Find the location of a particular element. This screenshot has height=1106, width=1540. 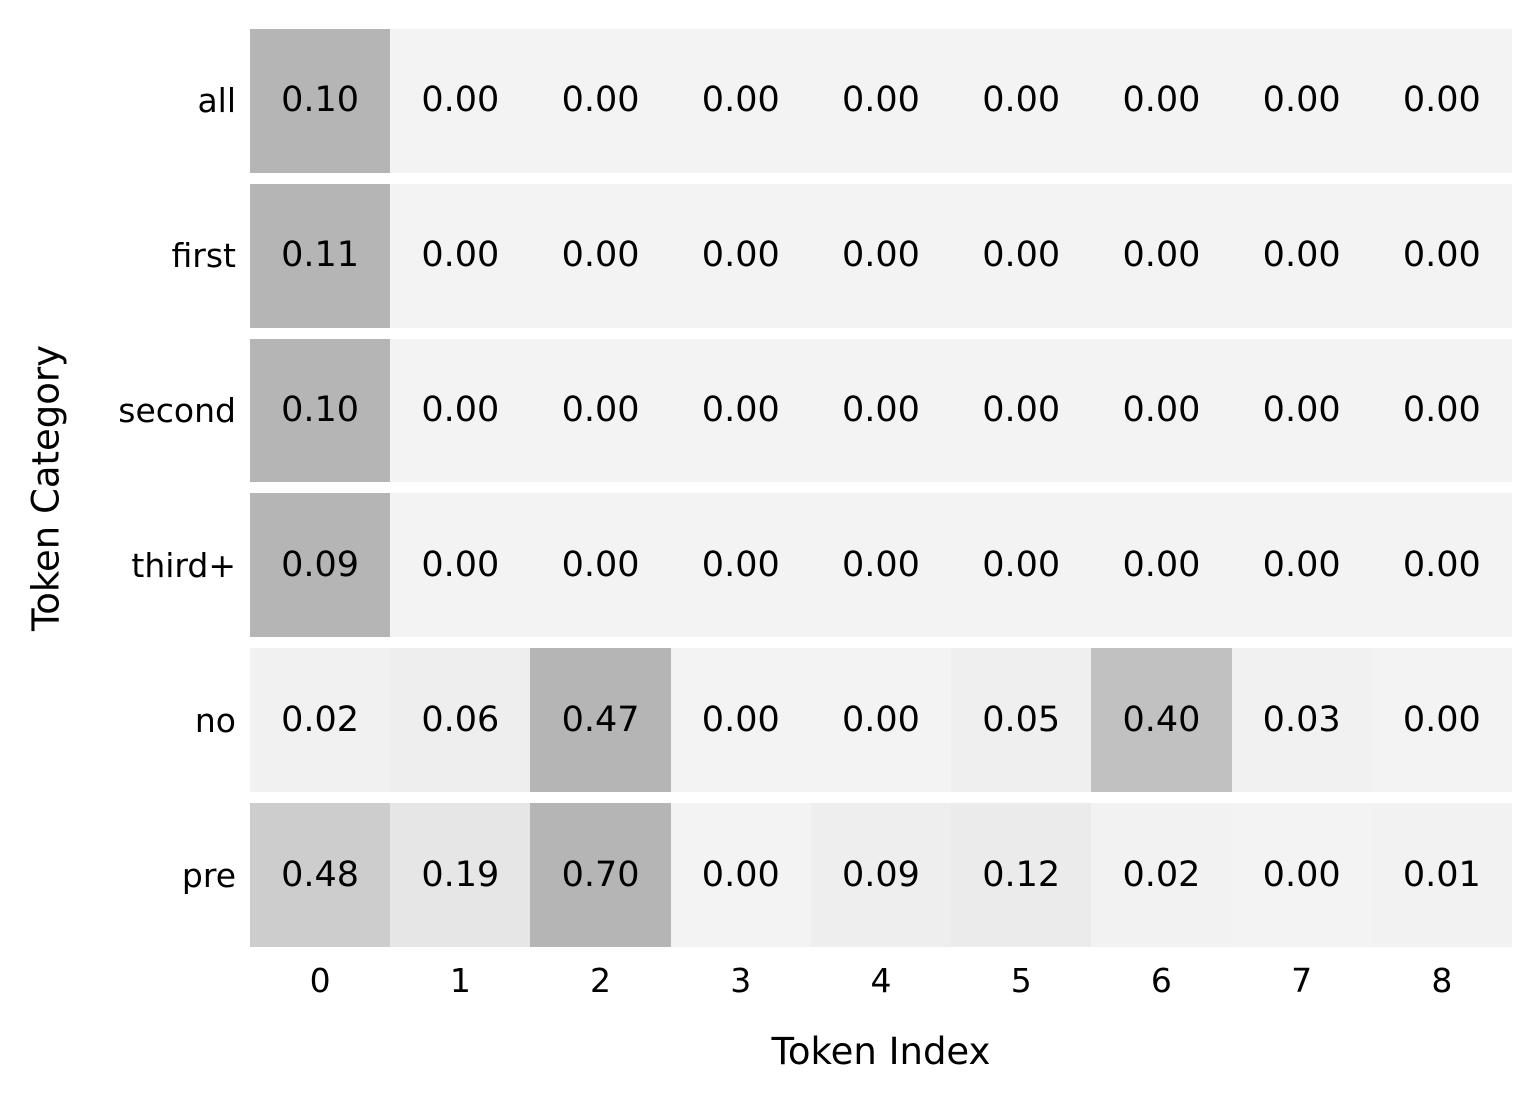

heatmap-cell-no-0: 0.02 is located at coordinates (320, 720).